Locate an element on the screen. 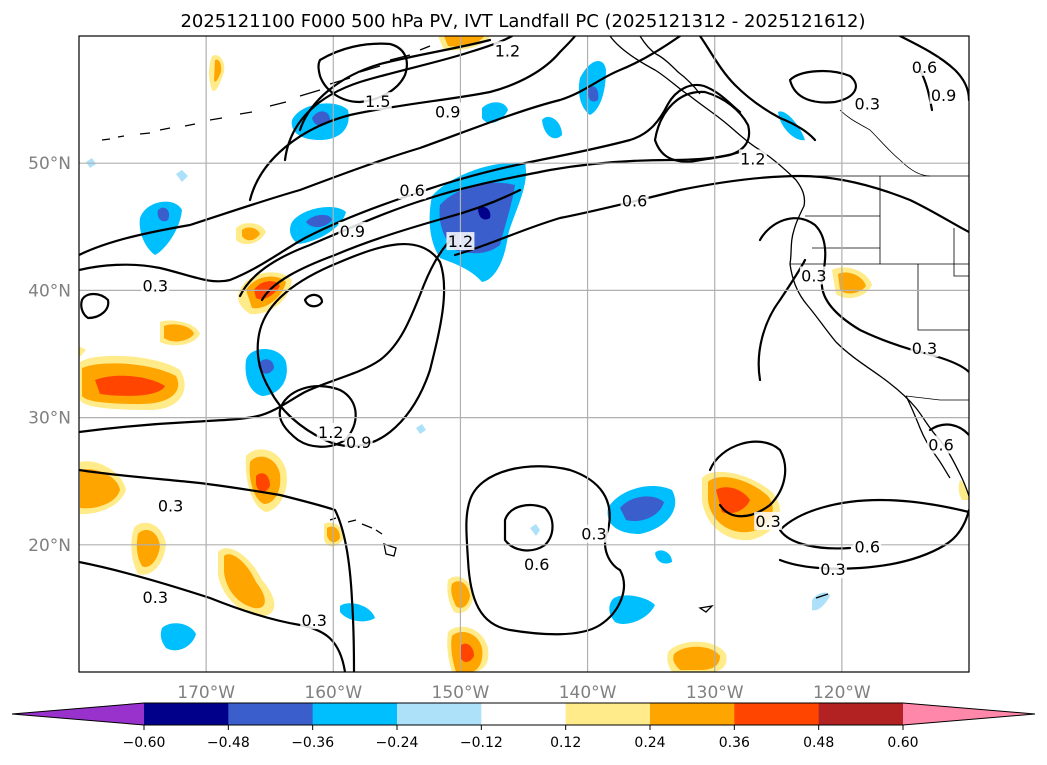 The height and width of the screenshot is (765, 1047). lat-tick-labels: 50°N 40°N 30°N 20°N is located at coordinates (49, 355).